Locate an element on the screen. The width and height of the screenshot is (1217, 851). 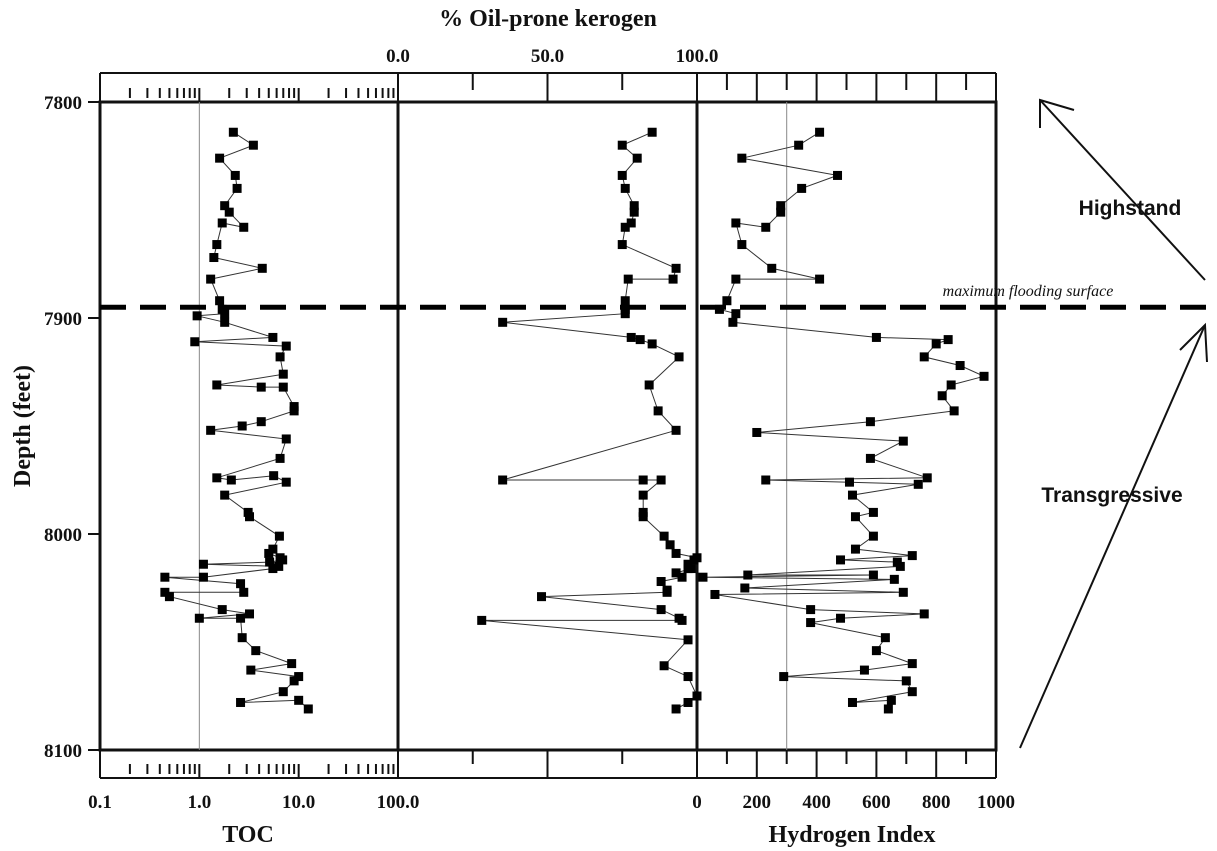
toc-tick-label: 100.0 is located at coordinates (398, 802).